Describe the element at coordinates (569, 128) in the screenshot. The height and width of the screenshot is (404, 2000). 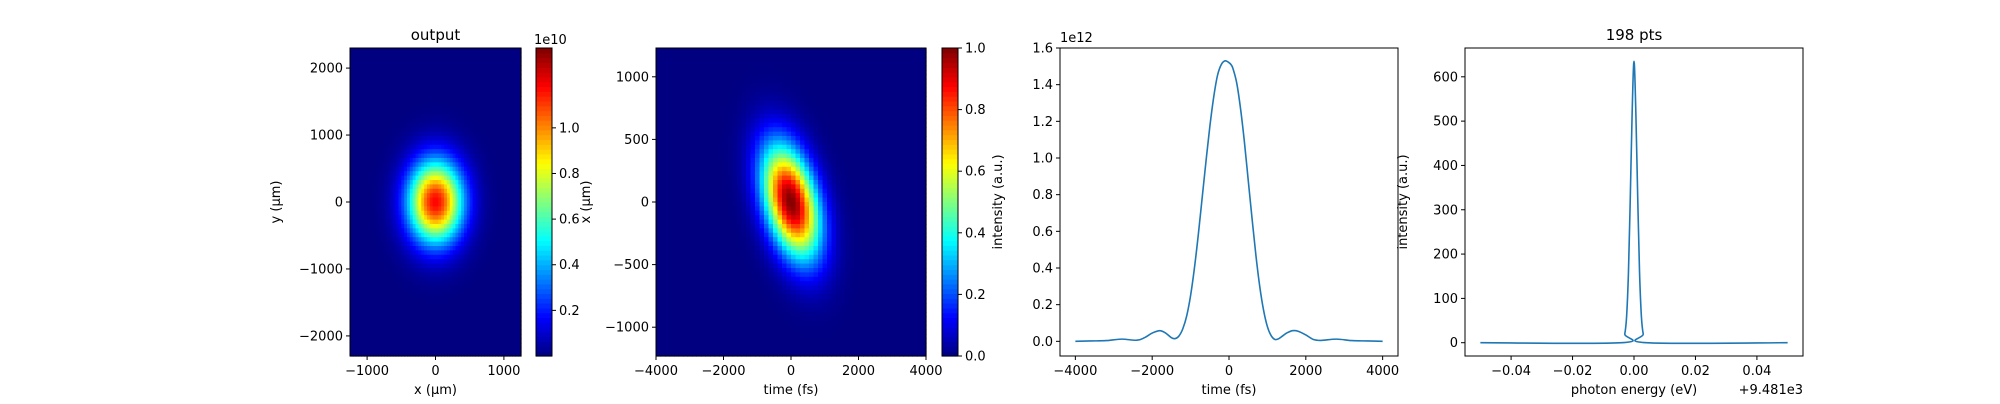
I see `colorbar-tick-label: 1.0` at that location.